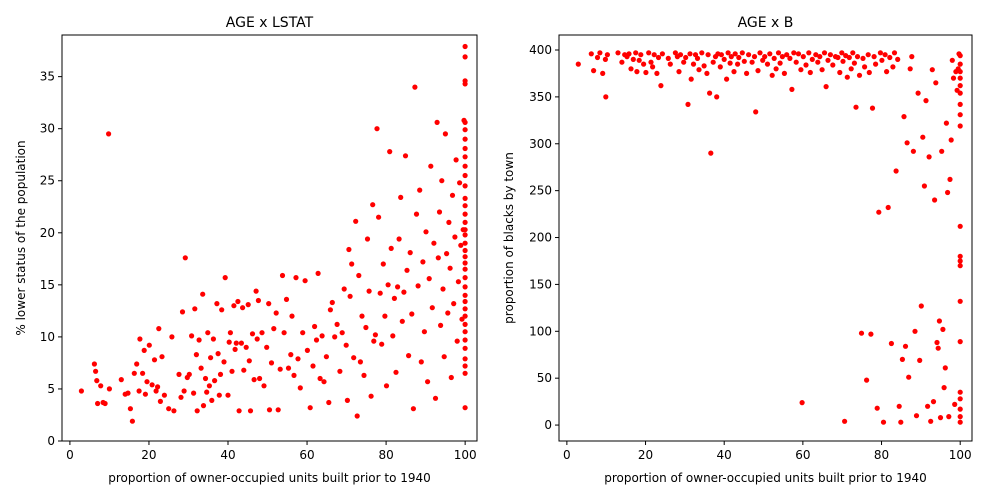 Image resolution: width=1000 pixels, height=500 pixels. What do you see at coordinates (766, 23) in the screenshot?
I see `chart-title: AGE x B` at bounding box center [766, 23].